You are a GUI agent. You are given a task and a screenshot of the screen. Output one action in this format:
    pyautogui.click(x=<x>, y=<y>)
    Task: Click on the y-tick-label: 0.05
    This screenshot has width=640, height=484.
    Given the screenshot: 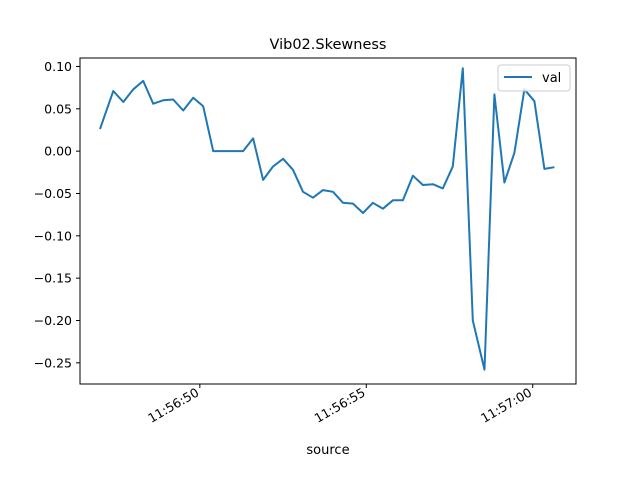 What is the action you would take?
    pyautogui.click(x=58, y=108)
    